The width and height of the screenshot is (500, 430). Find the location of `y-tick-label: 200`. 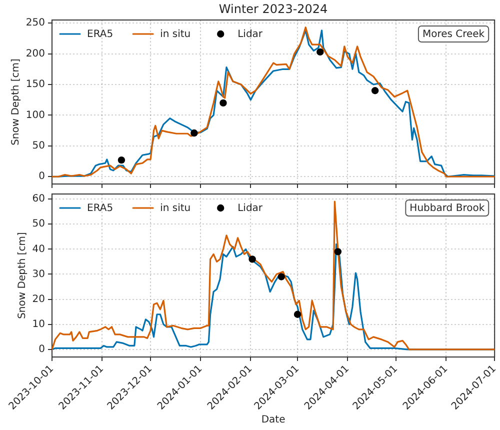

y-tick-label: 200 is located at coordinates (35, 54).